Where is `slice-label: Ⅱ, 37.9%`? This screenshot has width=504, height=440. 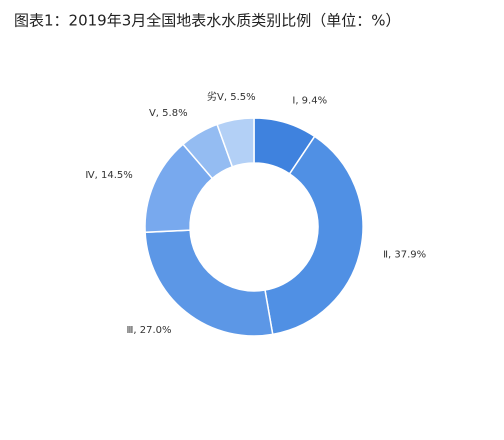 slice-label: Ⅱ, 37.9% is located at coordinates (404, 254).